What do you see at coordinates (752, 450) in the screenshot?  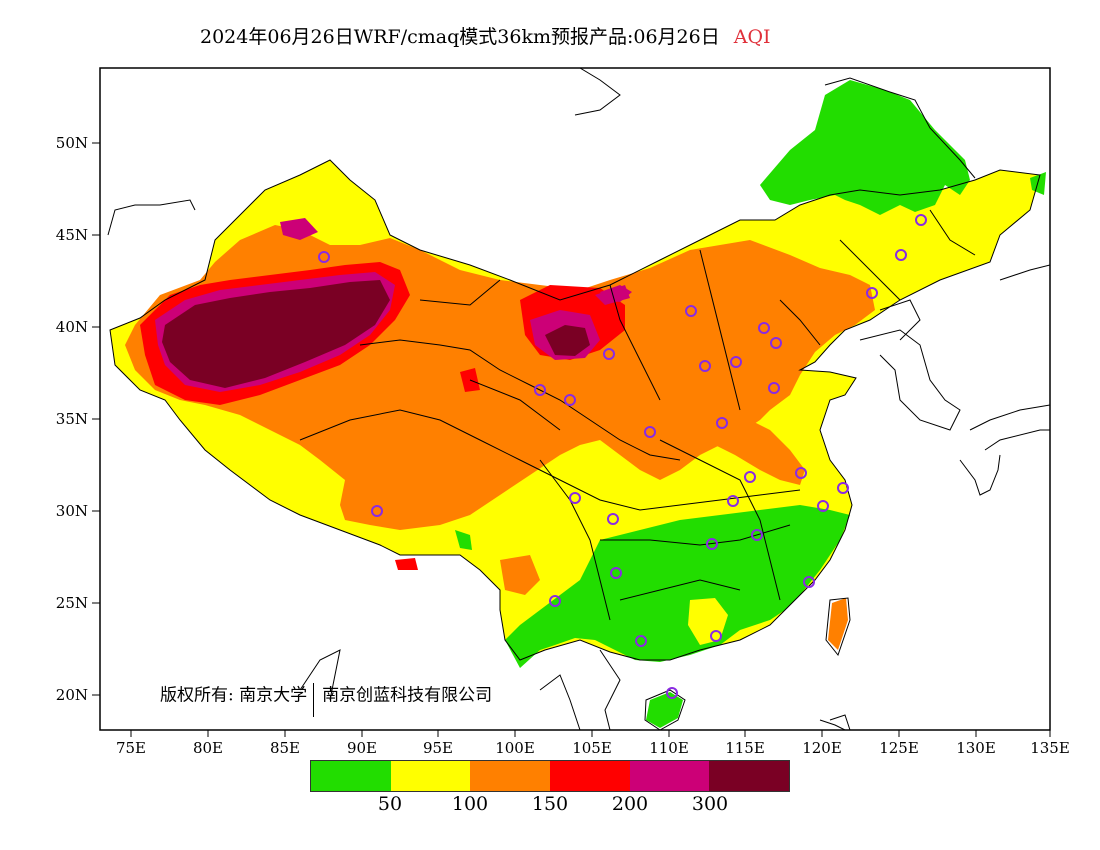 I see `region-usg-east` at bounding box center [752, 450].